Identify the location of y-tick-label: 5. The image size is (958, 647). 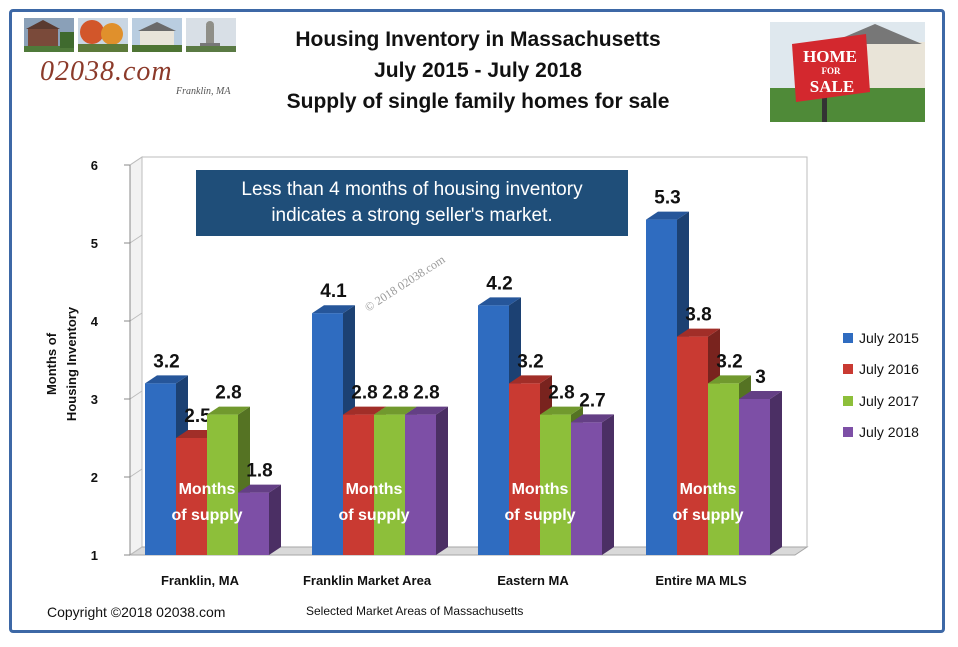
(94, 243).